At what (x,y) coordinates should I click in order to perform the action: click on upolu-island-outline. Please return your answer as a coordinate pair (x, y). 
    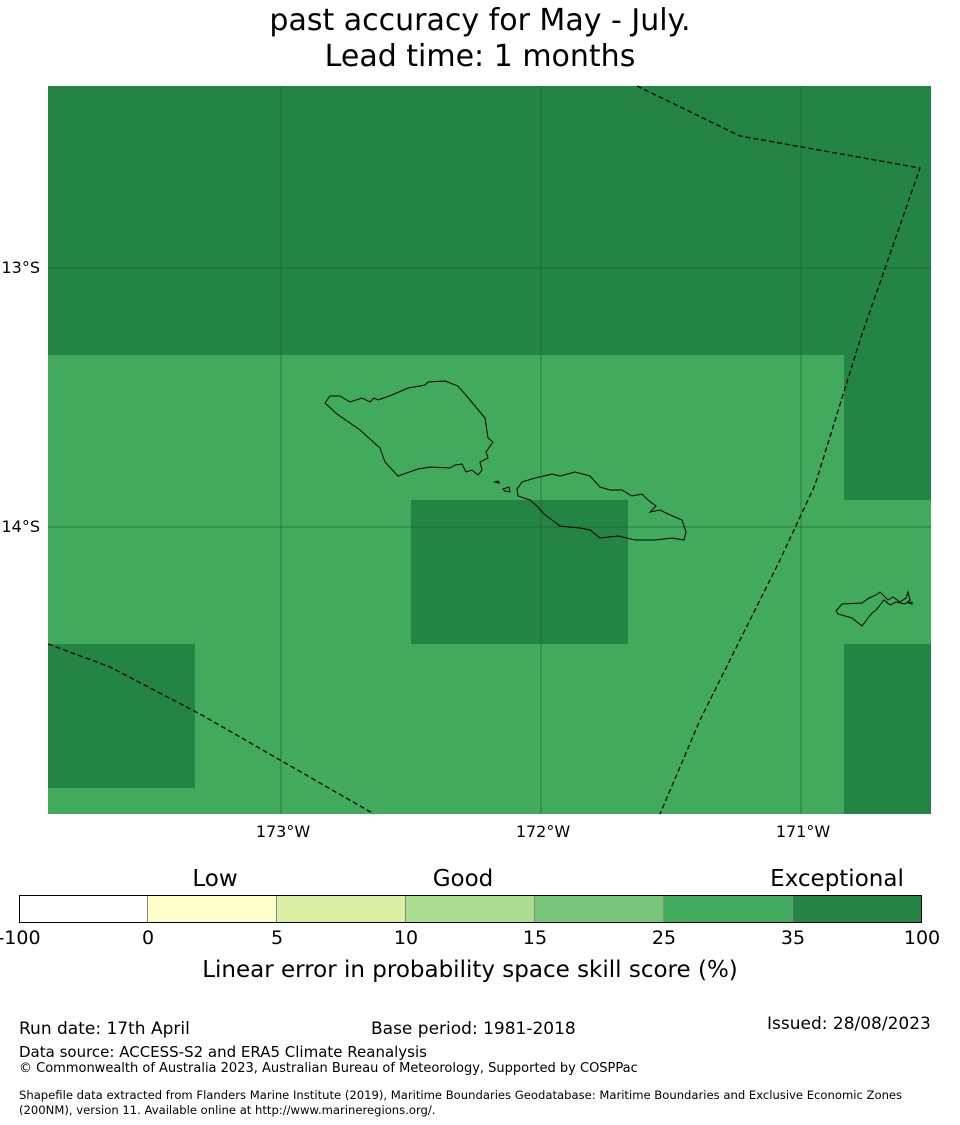
    Looking at the image, I should click on (601, 506).